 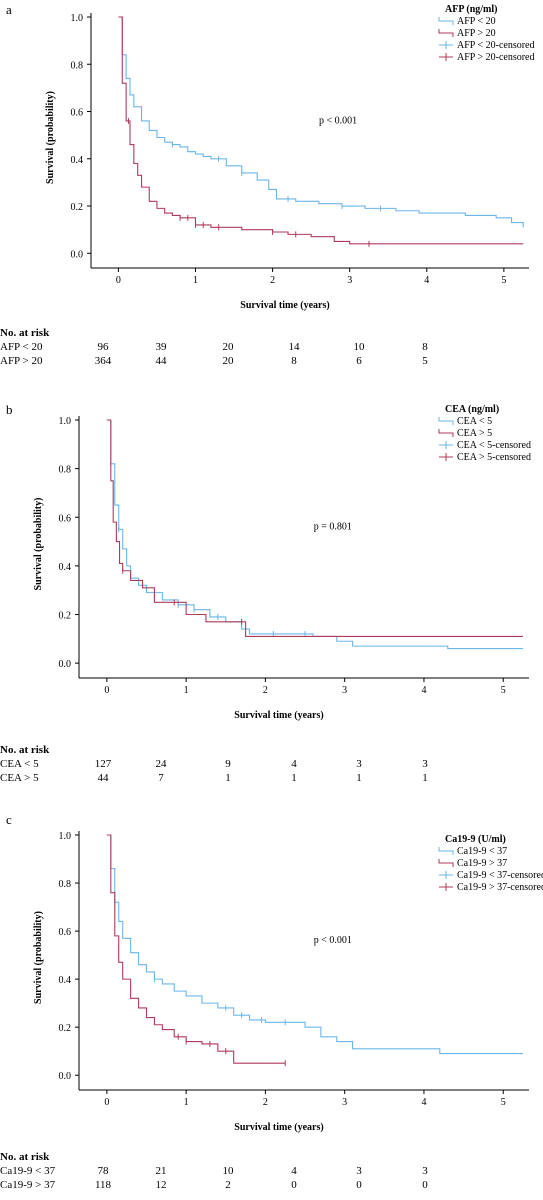 I want to click on risk-table-cell: 14, so click(x=295, y=347).